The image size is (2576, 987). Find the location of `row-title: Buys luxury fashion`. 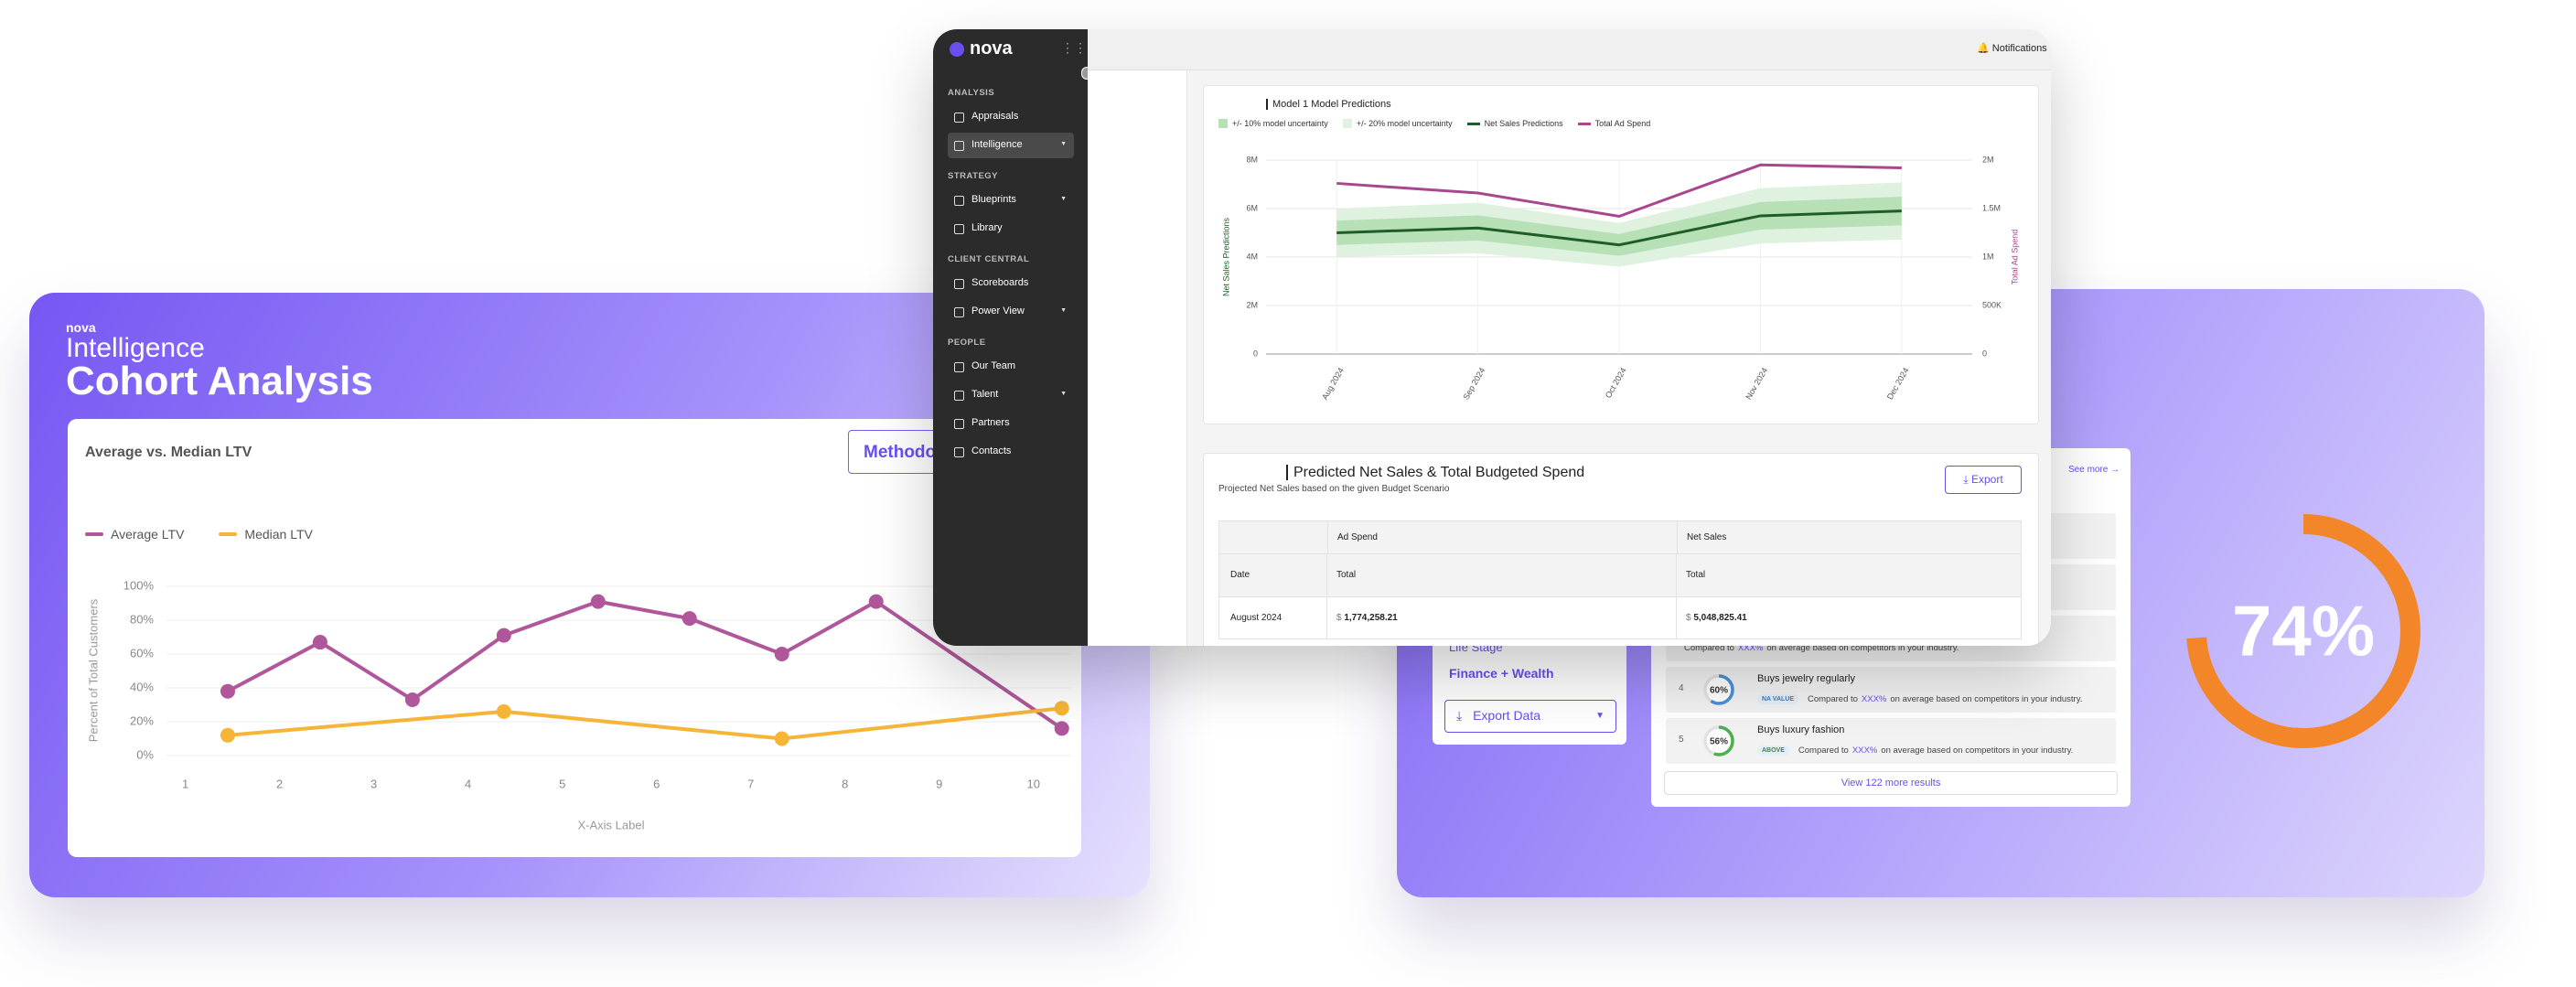

row-title: Buys luxury fashion is located at coordinates (1801, 729).